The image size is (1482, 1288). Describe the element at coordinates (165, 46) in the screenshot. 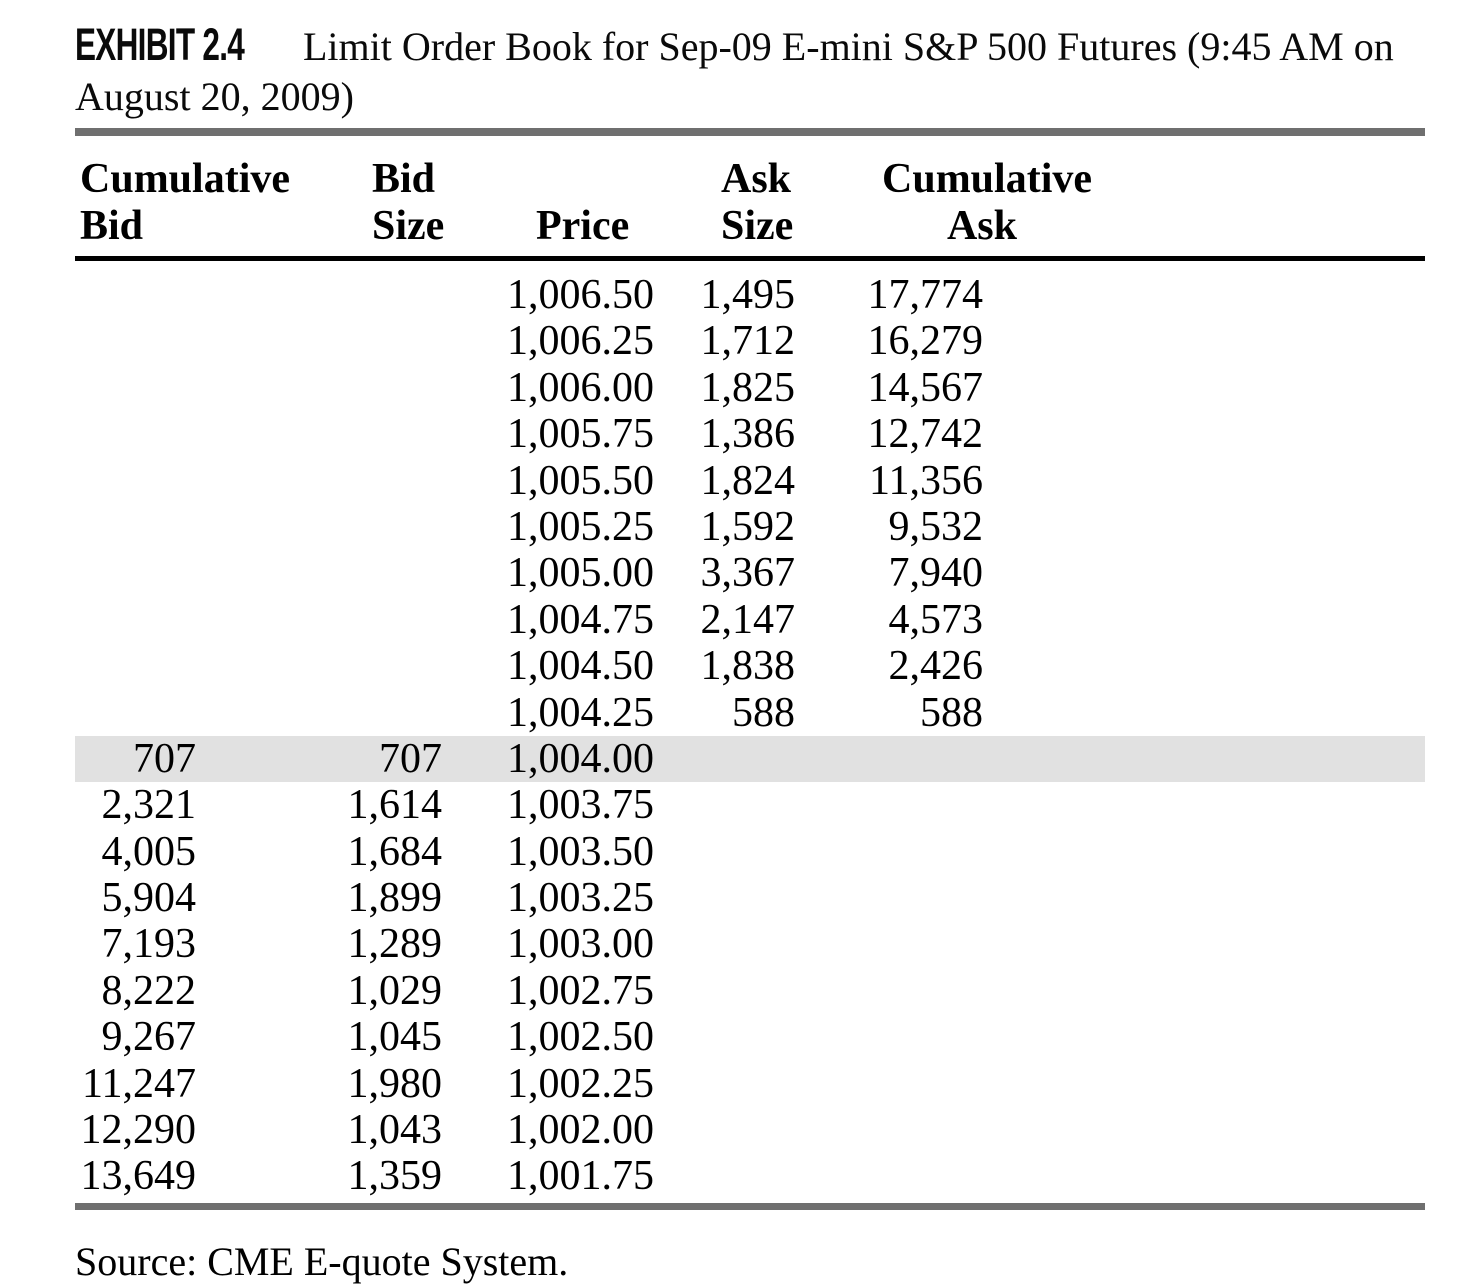

I see `exhibit-label: EXHIBIT 2.4` at that location.